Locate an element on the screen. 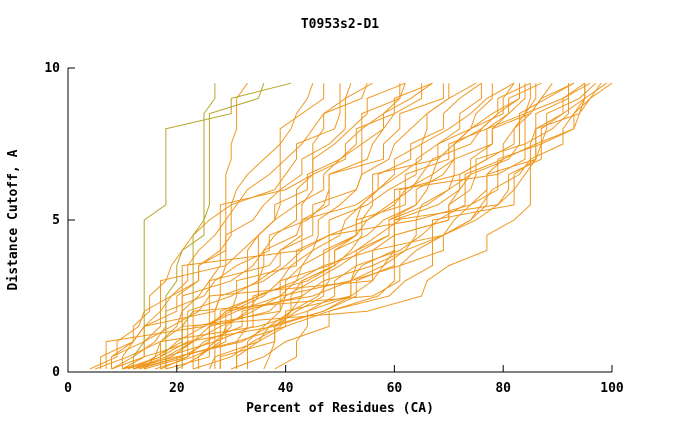  x-tick-label: 20 is located at coordinates (177, 388).